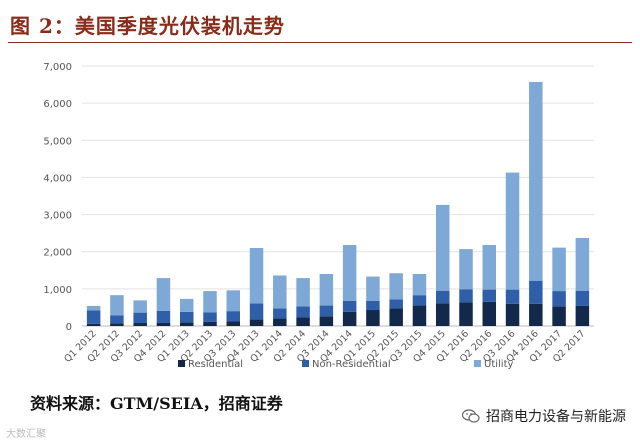 This screenshot has width=640, height=444. What do you see at coordinates (351, 364) in the screenshot?
I see `legend-label: Non-Residential` at bounding box center [351, 364].